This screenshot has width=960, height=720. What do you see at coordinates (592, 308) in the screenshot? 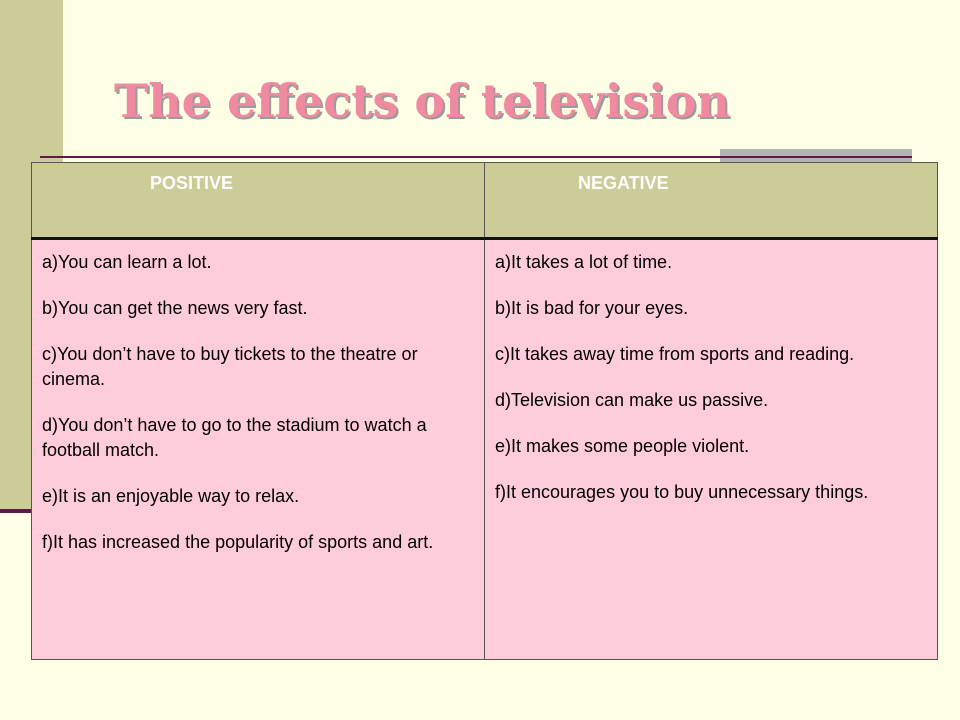
I see `negative-item: b)It is bad for your eyes.` at bounding box center [592, 308].